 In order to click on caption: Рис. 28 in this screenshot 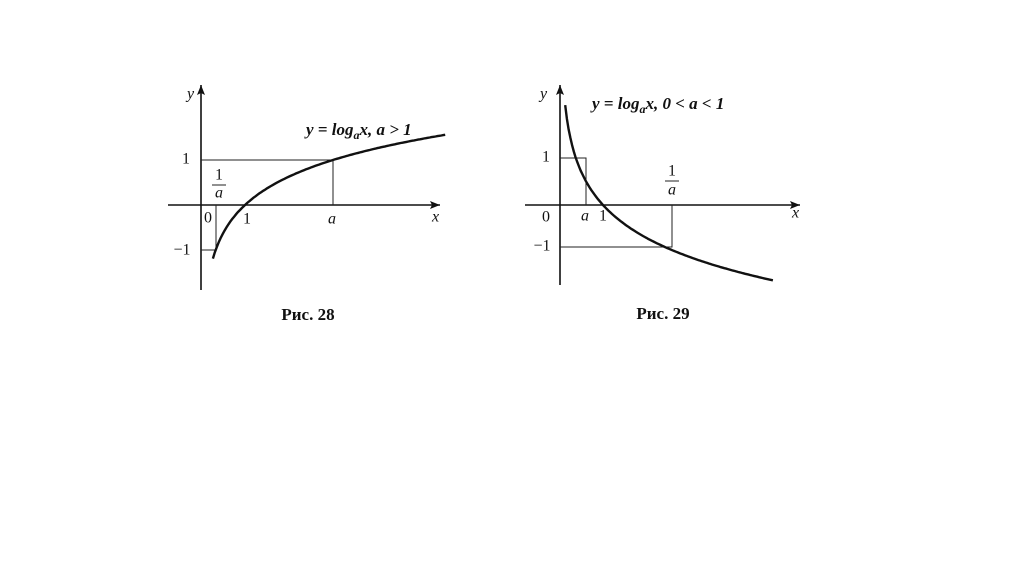, I will do `click(307, 314)`.